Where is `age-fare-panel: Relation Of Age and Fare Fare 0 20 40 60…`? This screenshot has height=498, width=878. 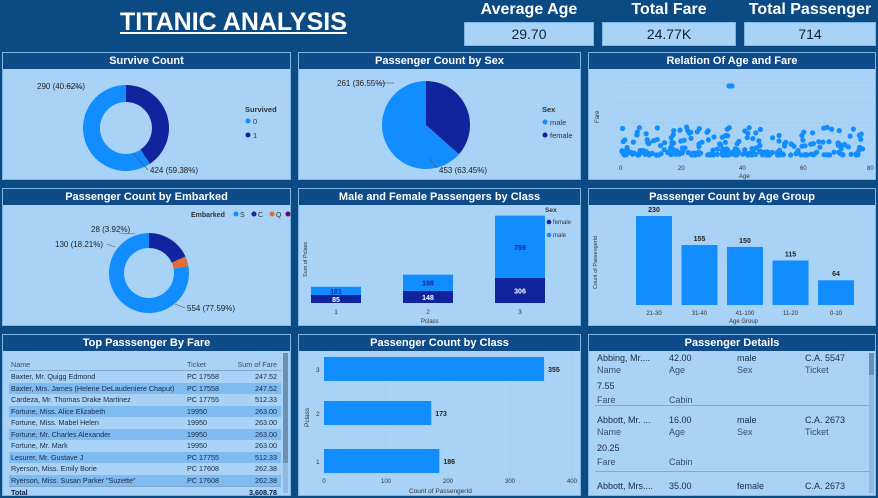
age-fare-panel: Relation Of Age and Fare Fare 0 20 40 60… is located at coordinates (732, 116).